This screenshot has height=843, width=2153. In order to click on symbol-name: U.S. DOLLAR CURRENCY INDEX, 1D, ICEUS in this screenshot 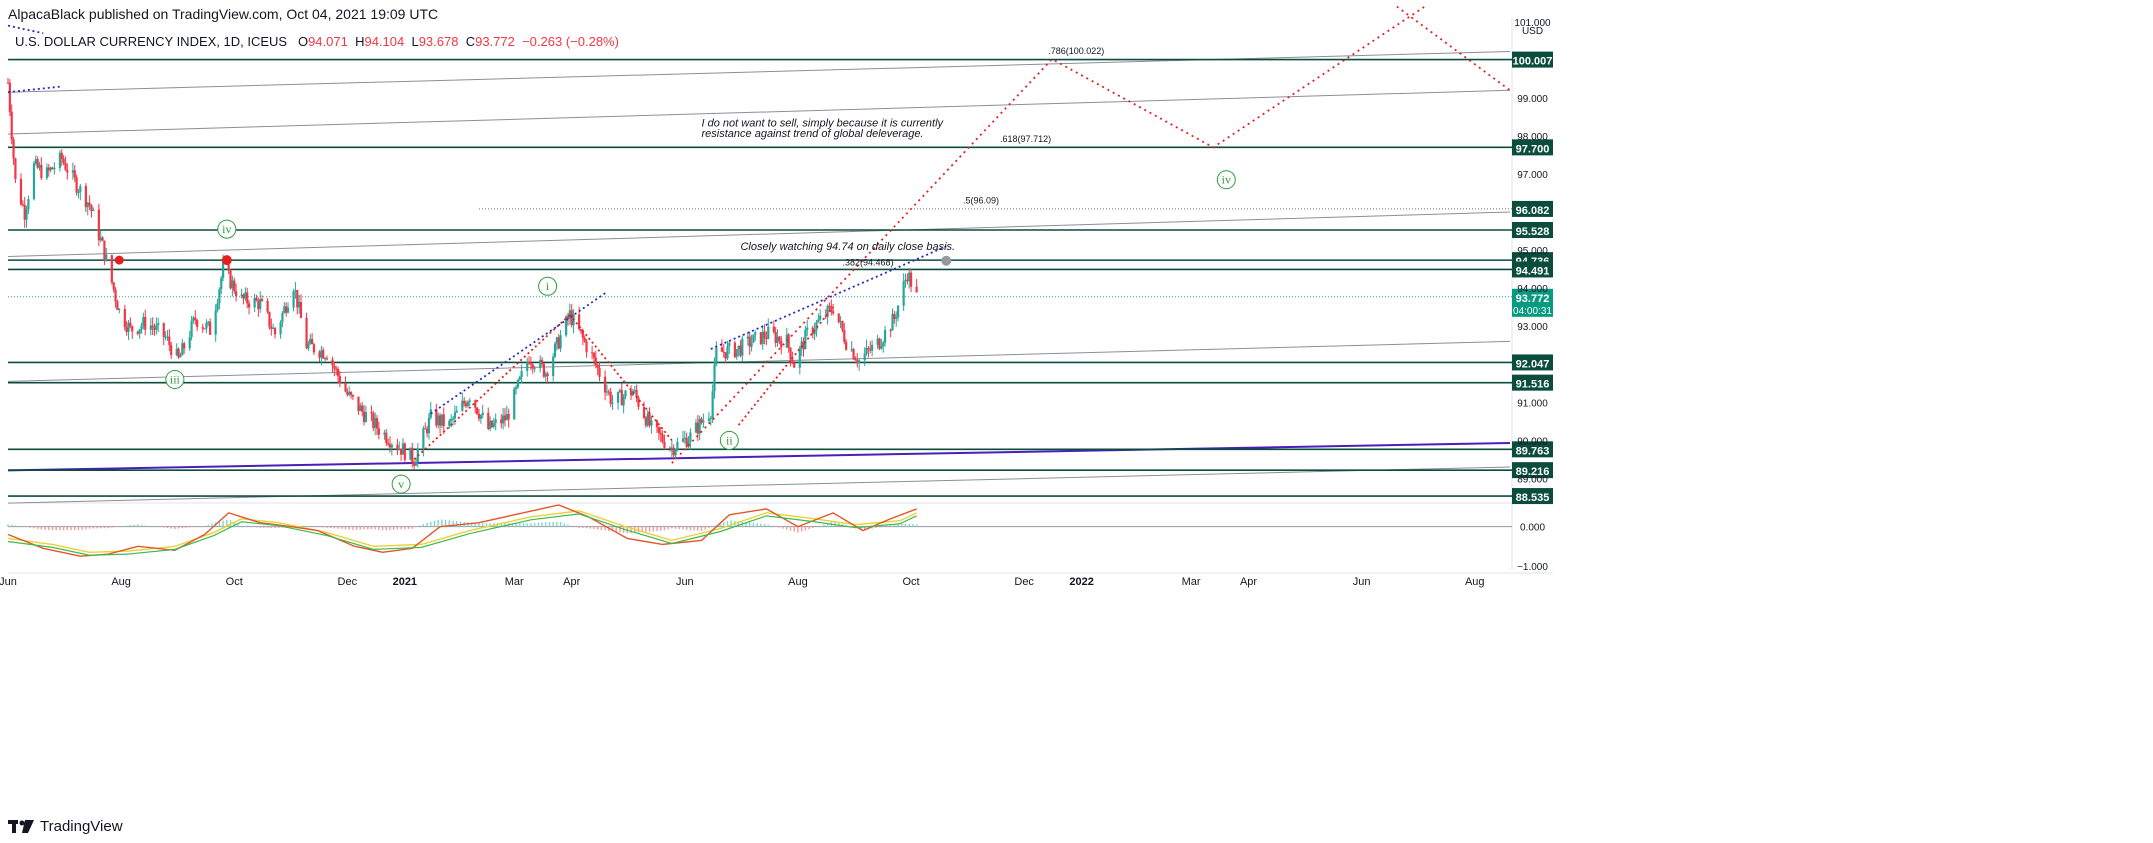, I will do `click(151, 41)`.